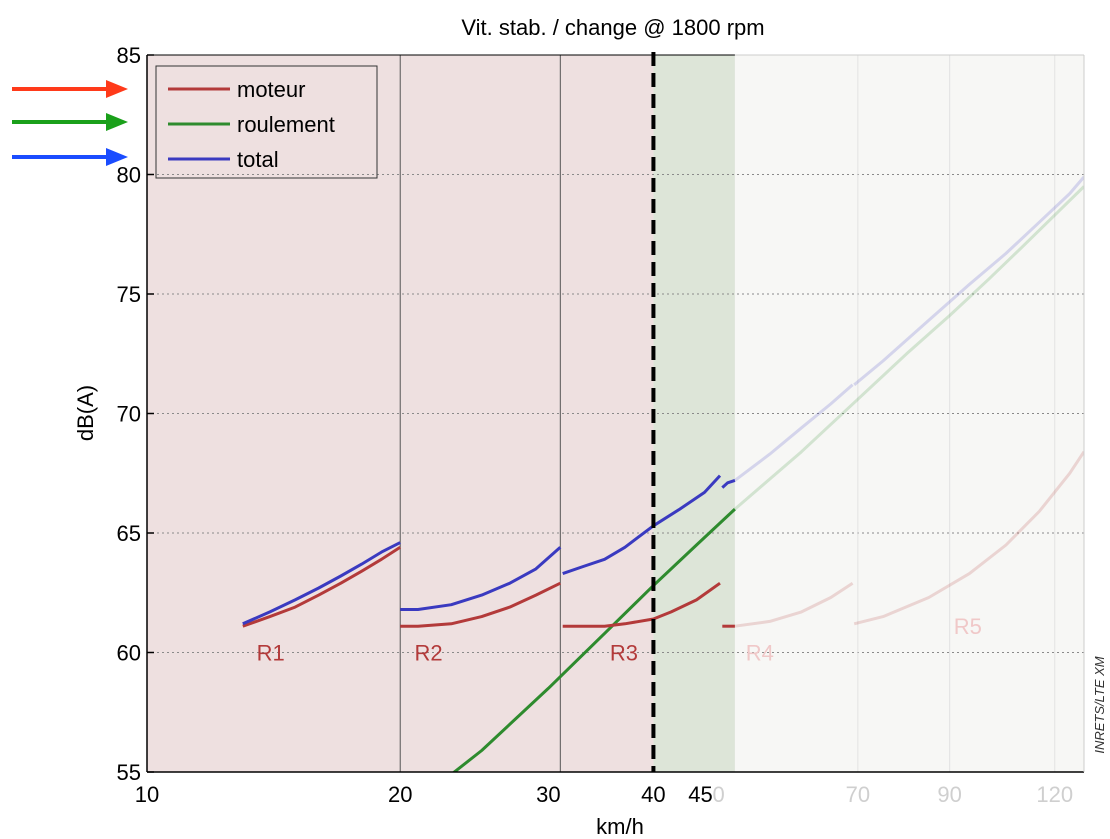 The height and width of the screenshot is (839, 1110). Describe the element at coordinates (129, 175) in the screenshot. I see `y-tick-label: 80` at that location.